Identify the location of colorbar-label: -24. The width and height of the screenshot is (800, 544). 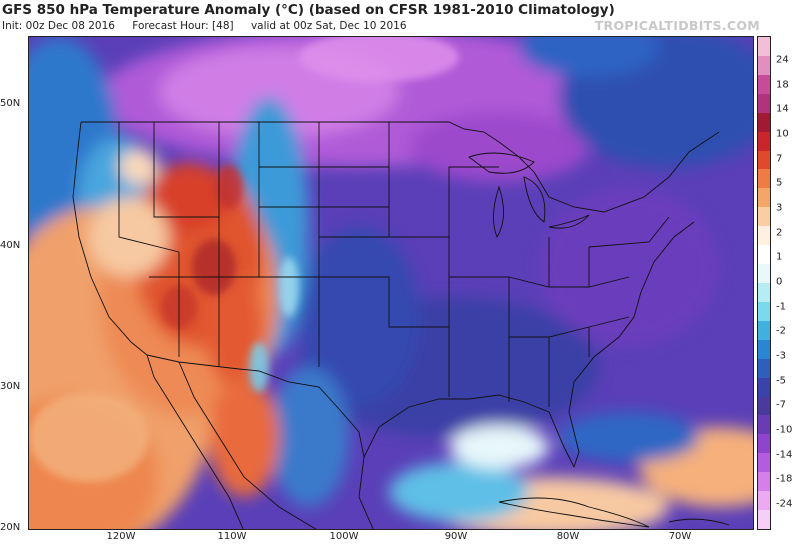
(784, 504).